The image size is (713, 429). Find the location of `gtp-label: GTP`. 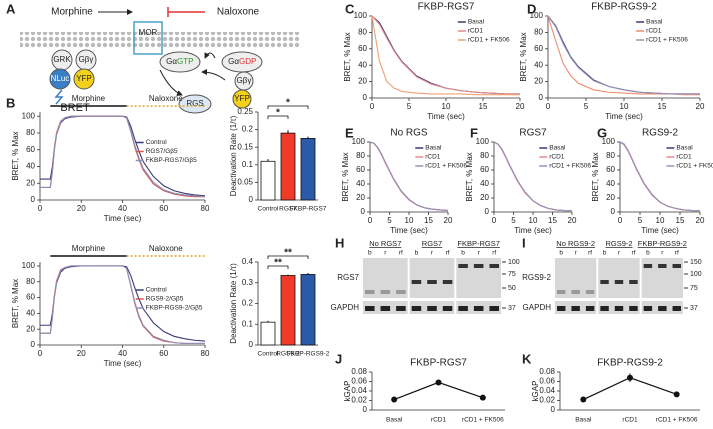

gtp-label: GTP is located at coordinates (185, 61).